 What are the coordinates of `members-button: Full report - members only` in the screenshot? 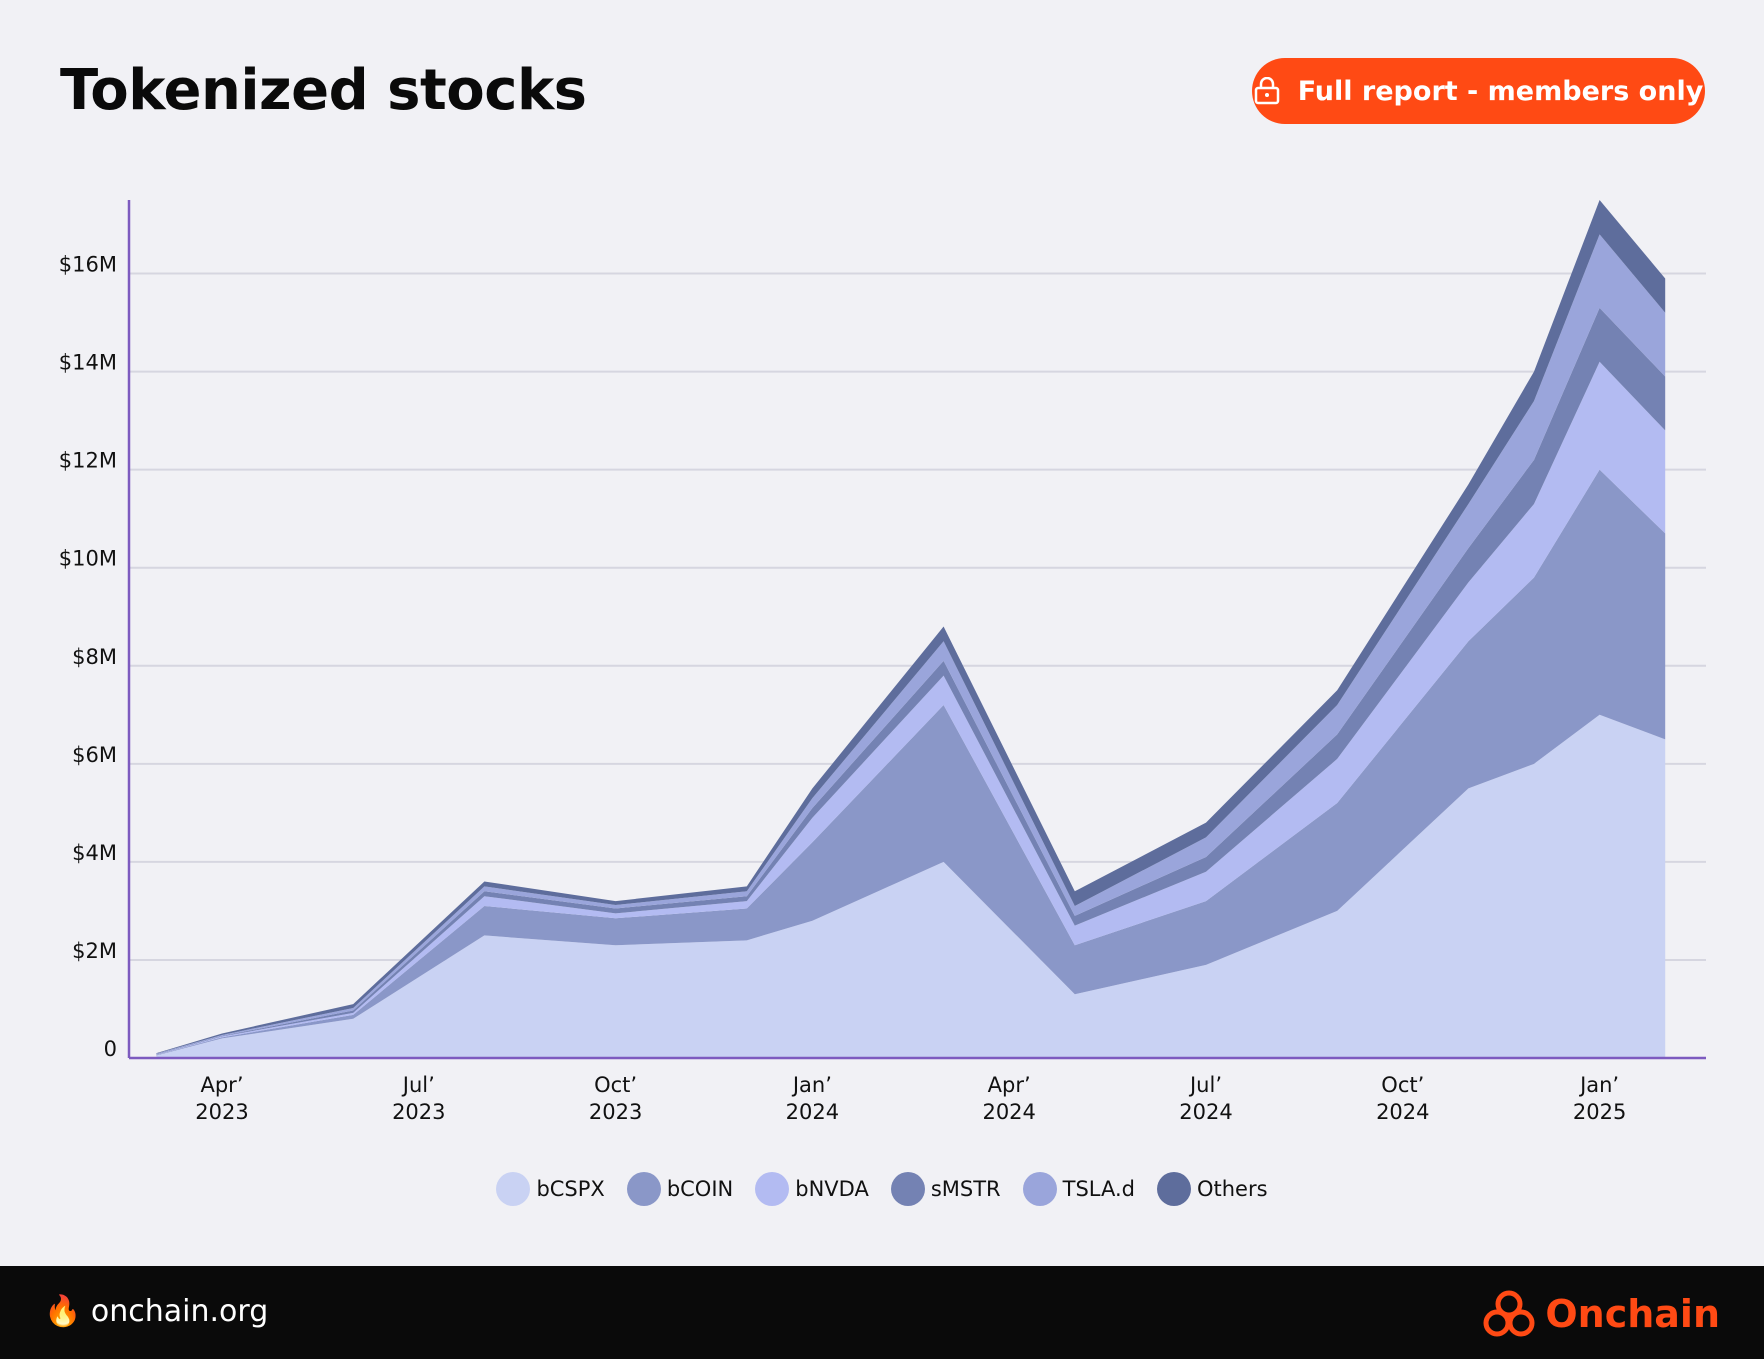 It's located at (1478, 91).